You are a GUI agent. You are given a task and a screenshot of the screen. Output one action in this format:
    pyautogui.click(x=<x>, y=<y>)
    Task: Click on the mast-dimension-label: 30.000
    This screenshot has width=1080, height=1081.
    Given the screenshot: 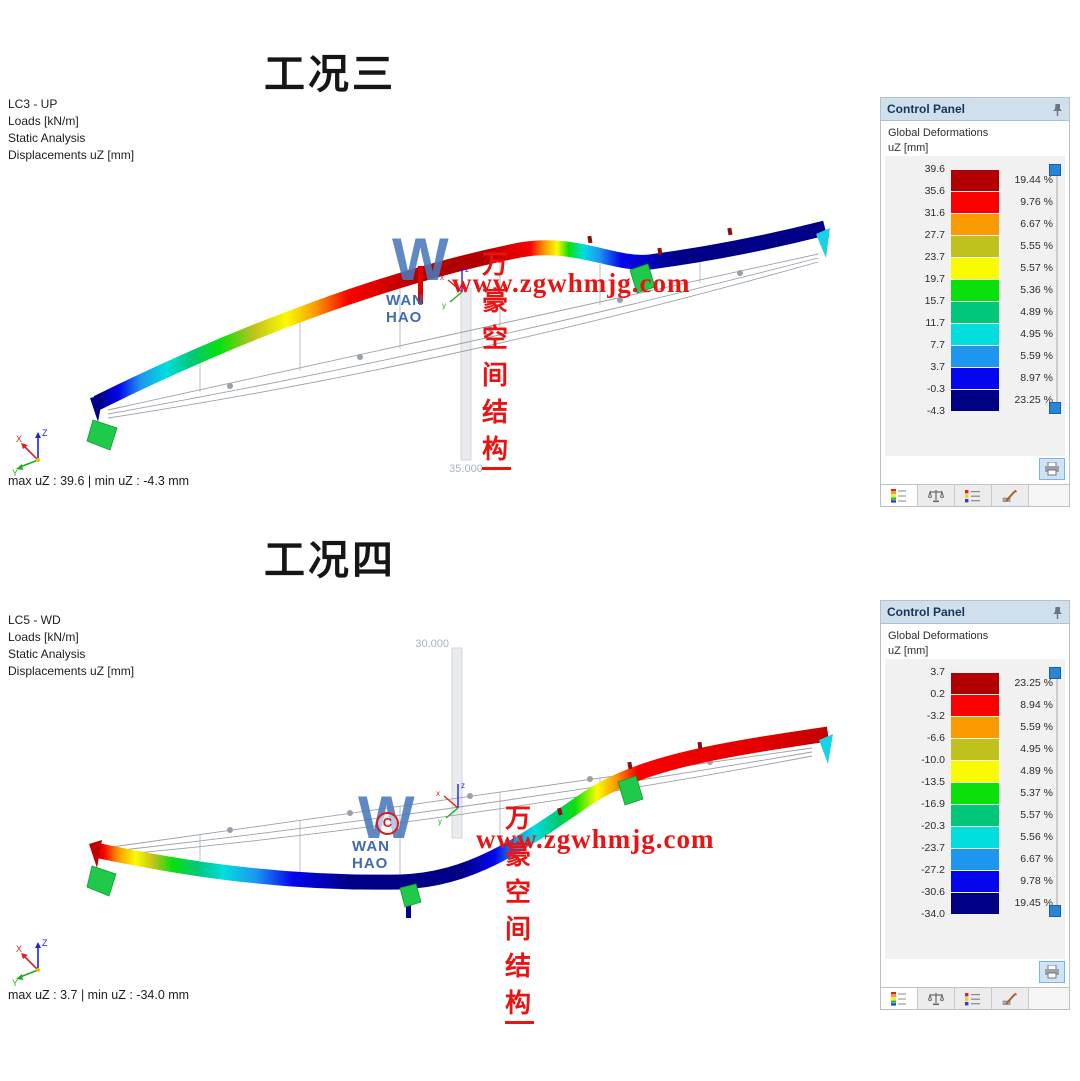 What is the action you would take?
    pyautogui.click(x=432, y=644)
    